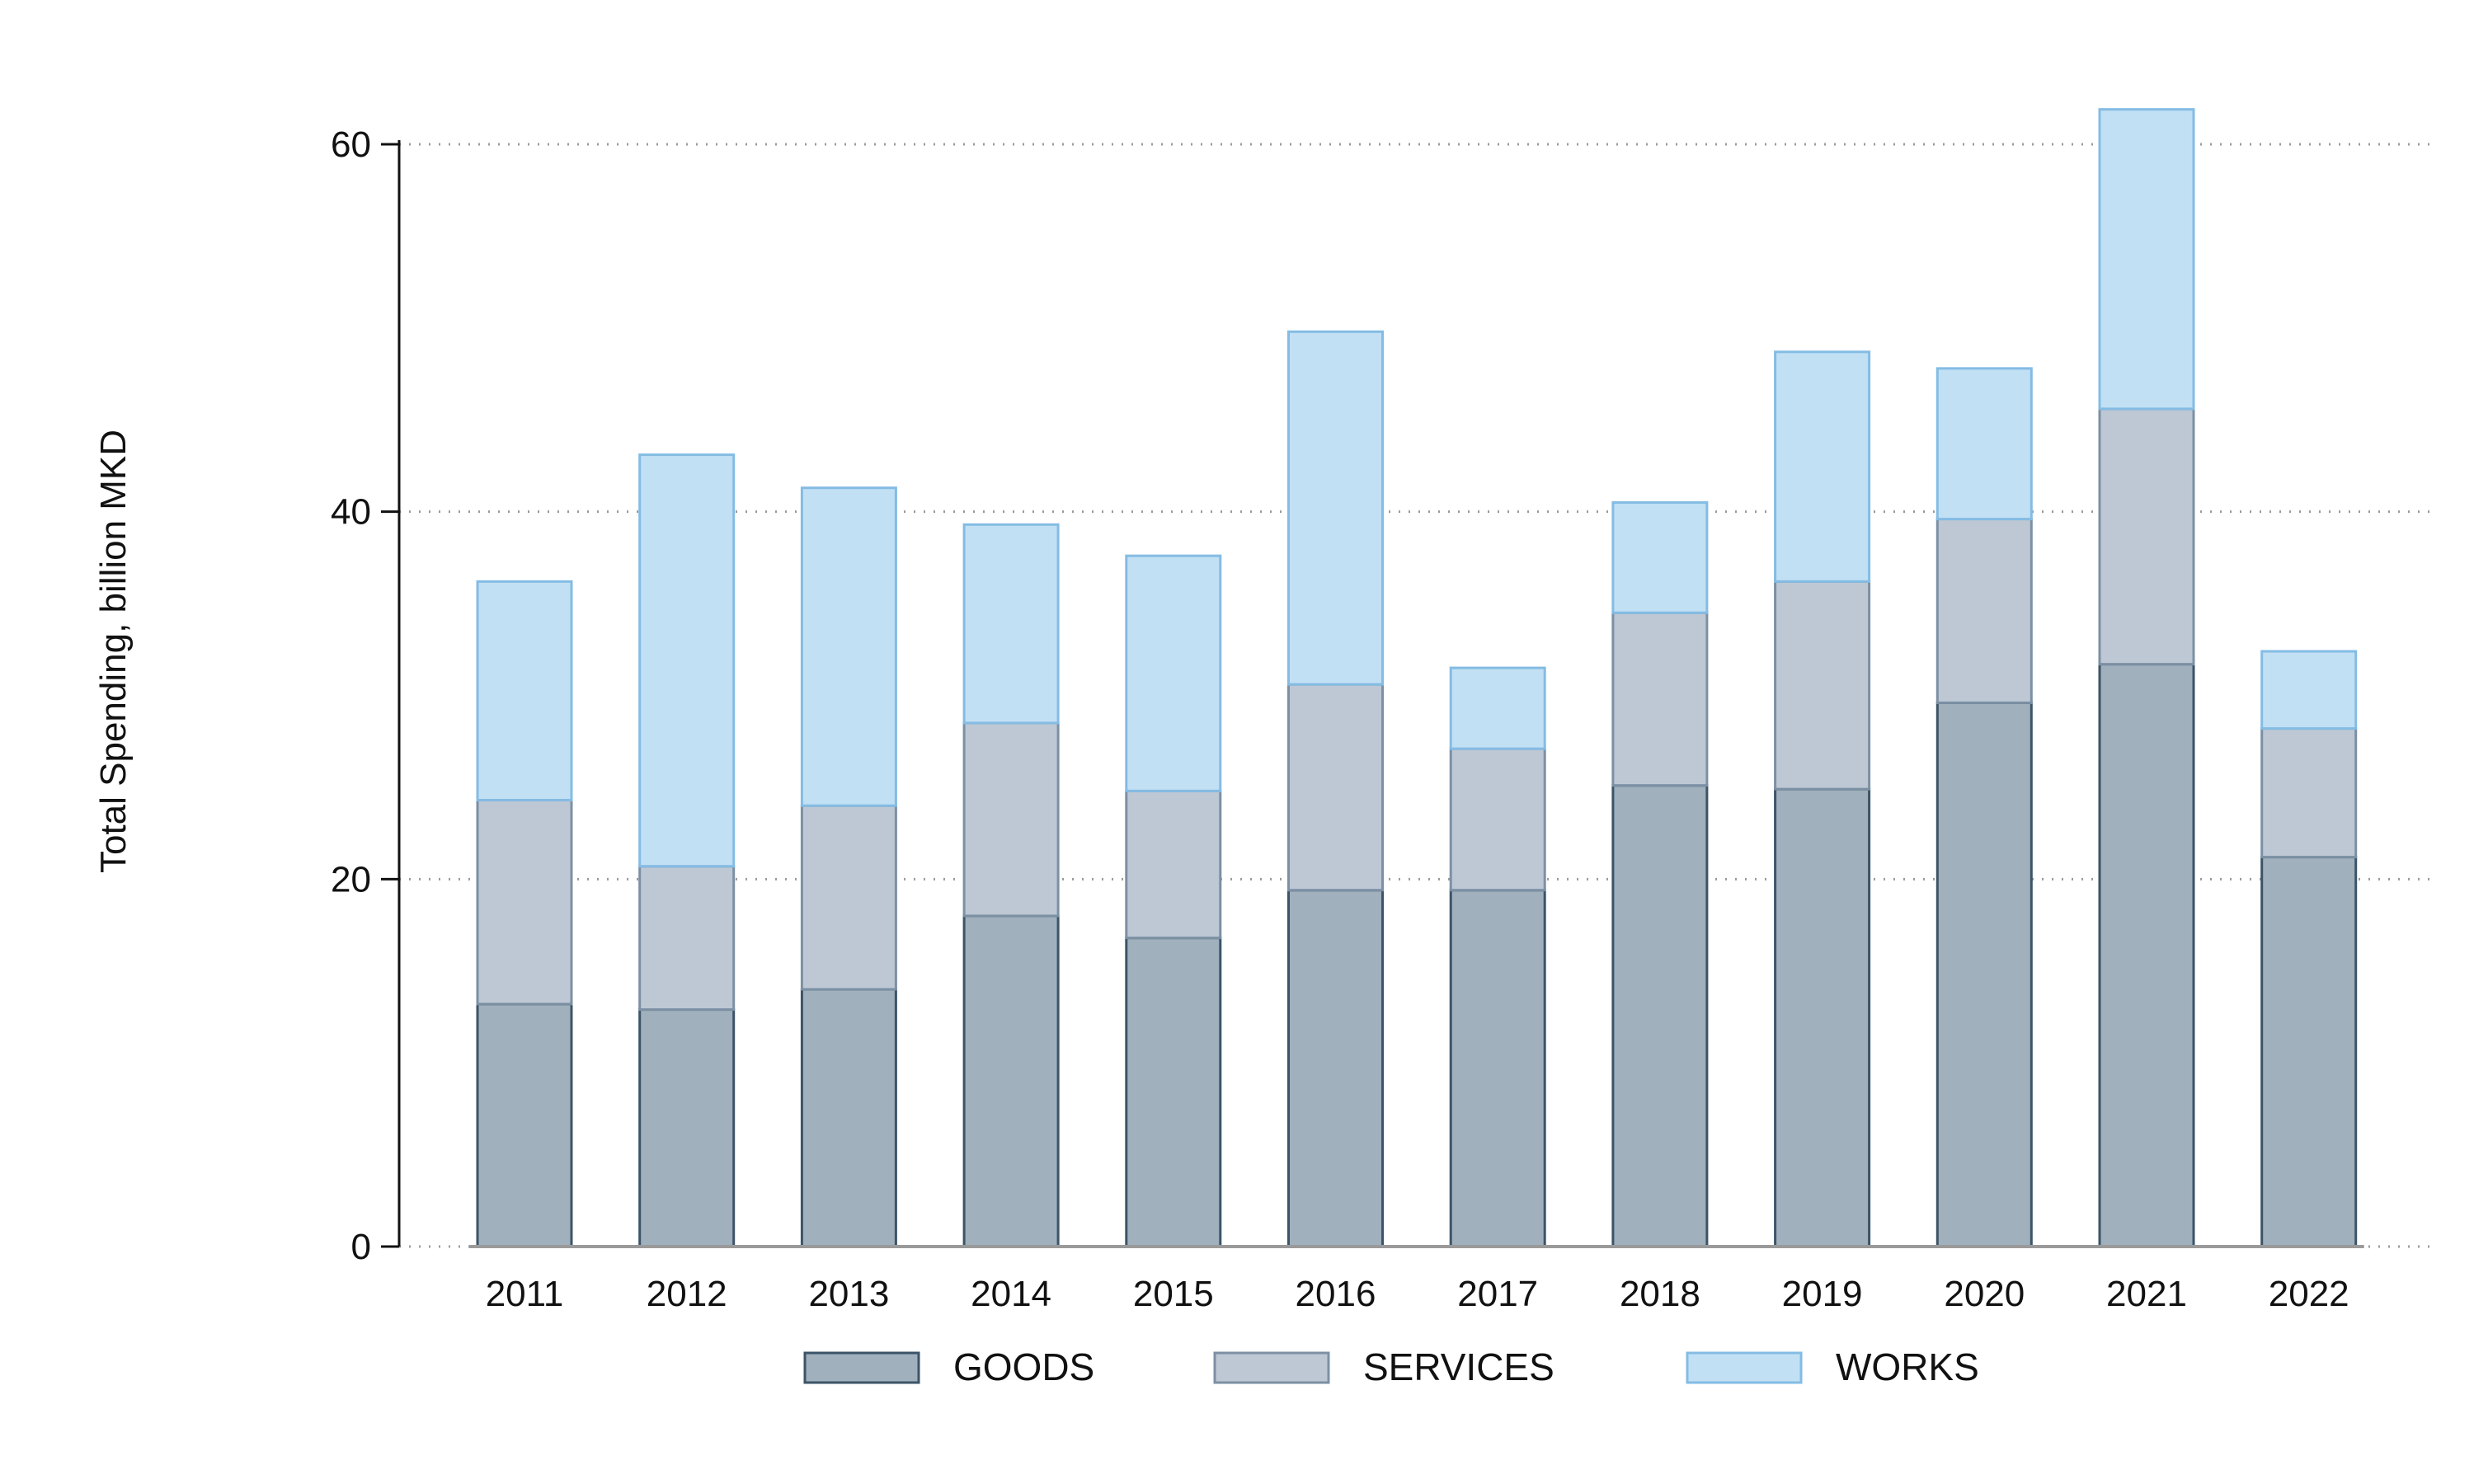 The image size is (2474, 1484). I want to click on bar-services-2022, so click(2309, 793).